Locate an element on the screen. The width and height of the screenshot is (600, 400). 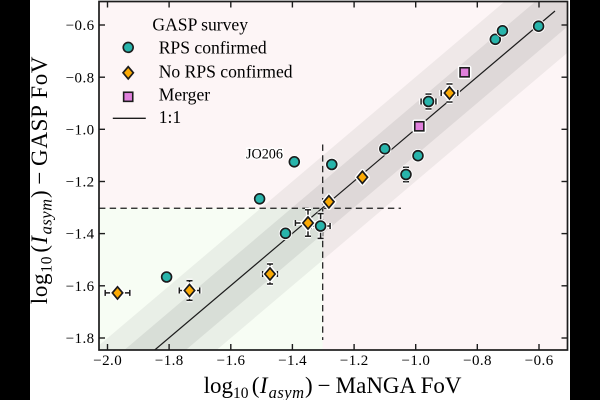
svg-text: No RPS confirmed is located at coordinates (226, 71).